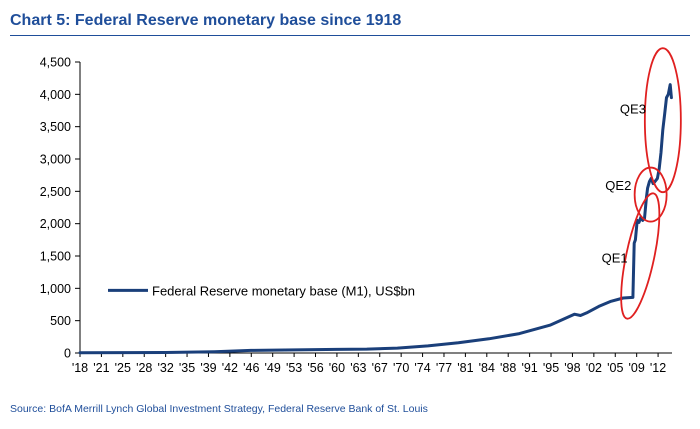 Image resolution: width=700 pixels, height=429 pixels. Describe the element at coordinates (55, 257) in the screenshot. I see `y-tick-label: 1,500` at that location.